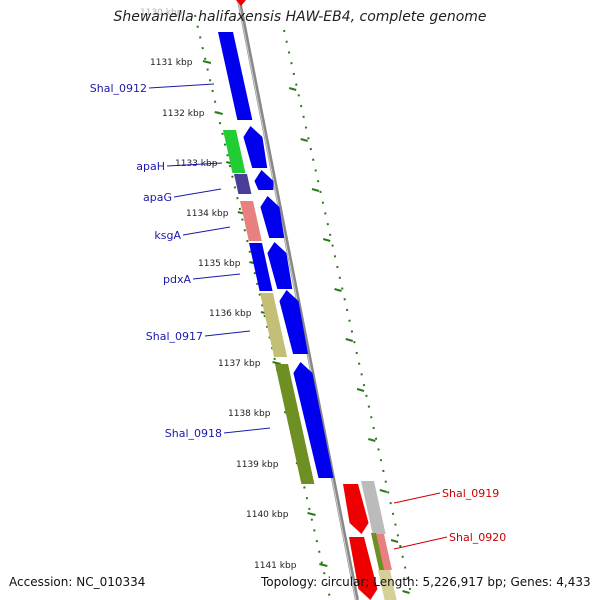 This screenshot has height=600, width=600. Describe the element at coordinates (241, 3) in the screenshot. I see `reverse-arrow-top` at that location.